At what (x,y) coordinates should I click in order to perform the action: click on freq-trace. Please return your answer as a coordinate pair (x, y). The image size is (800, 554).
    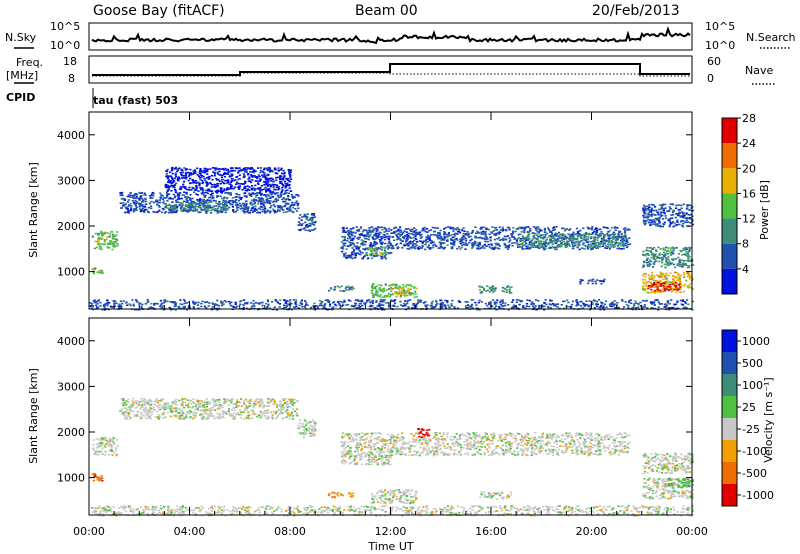
    Looking at the image, I should click on (391, 69).